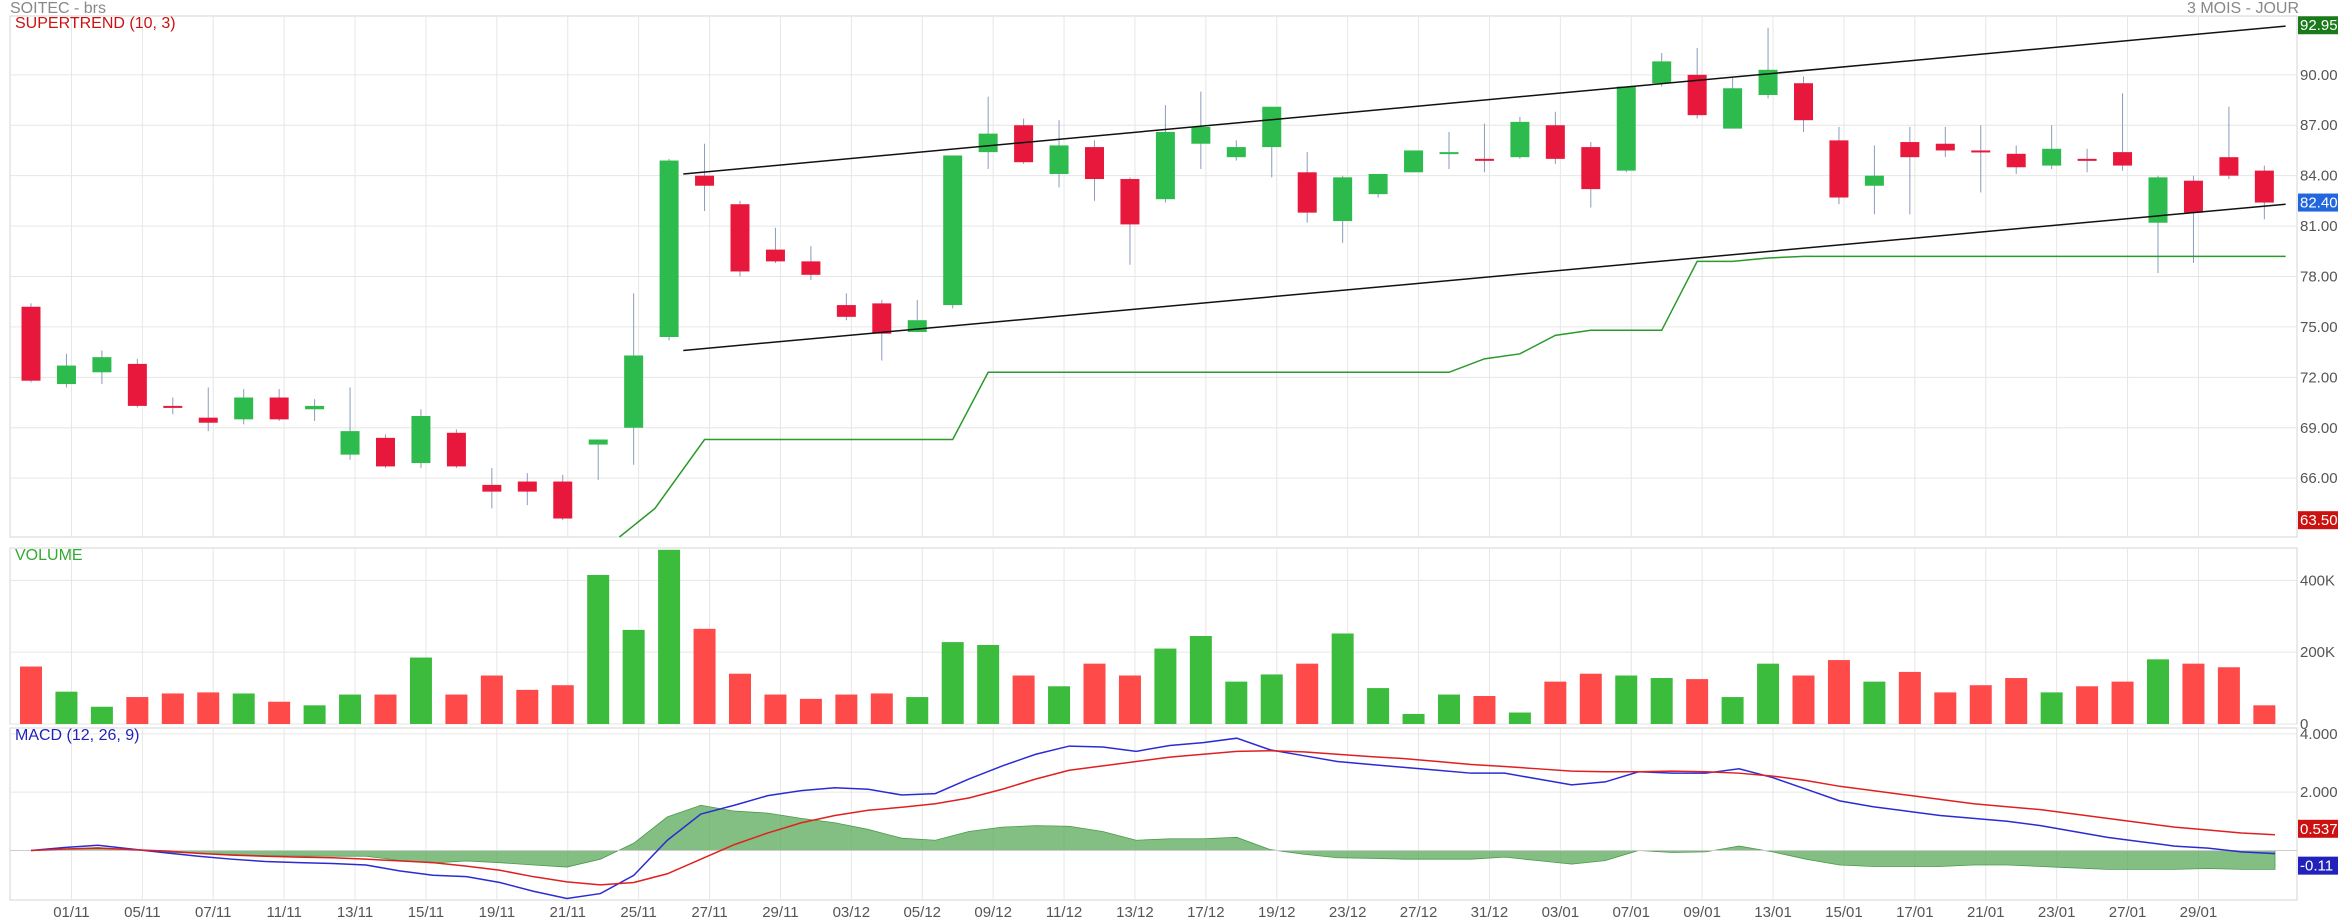 This screenshot has height=923, width=2339. I want to click on x-tick-label: 27/11, so click(709, 912).